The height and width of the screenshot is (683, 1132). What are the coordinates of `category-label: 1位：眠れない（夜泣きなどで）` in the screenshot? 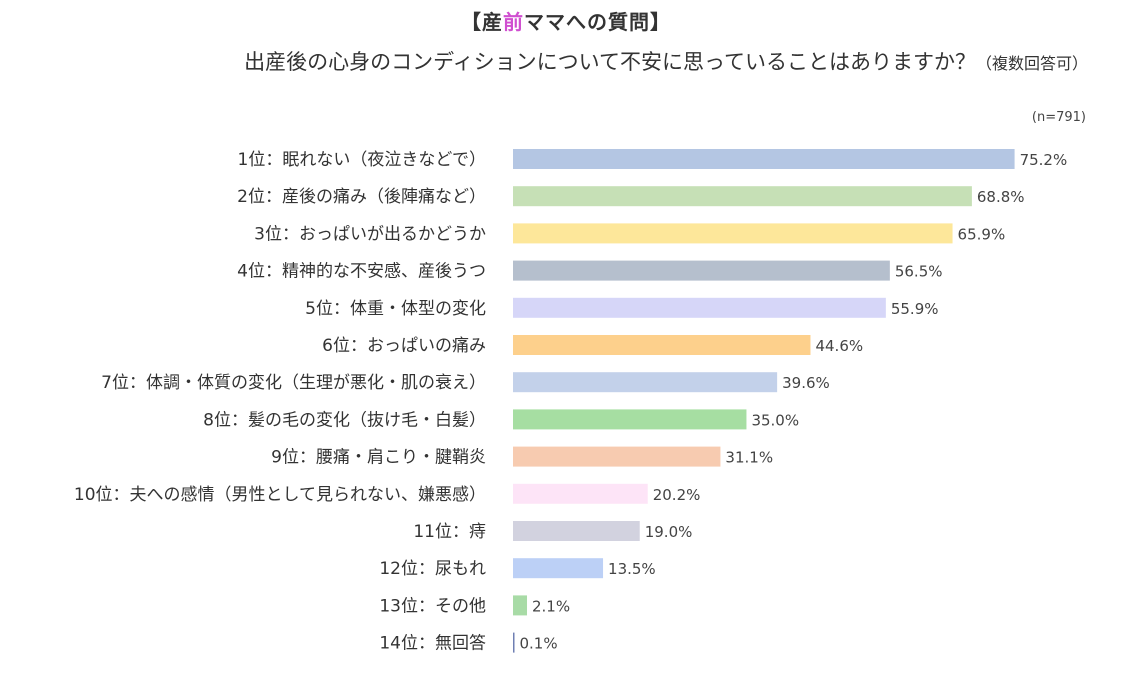 It's located at (362, 160).